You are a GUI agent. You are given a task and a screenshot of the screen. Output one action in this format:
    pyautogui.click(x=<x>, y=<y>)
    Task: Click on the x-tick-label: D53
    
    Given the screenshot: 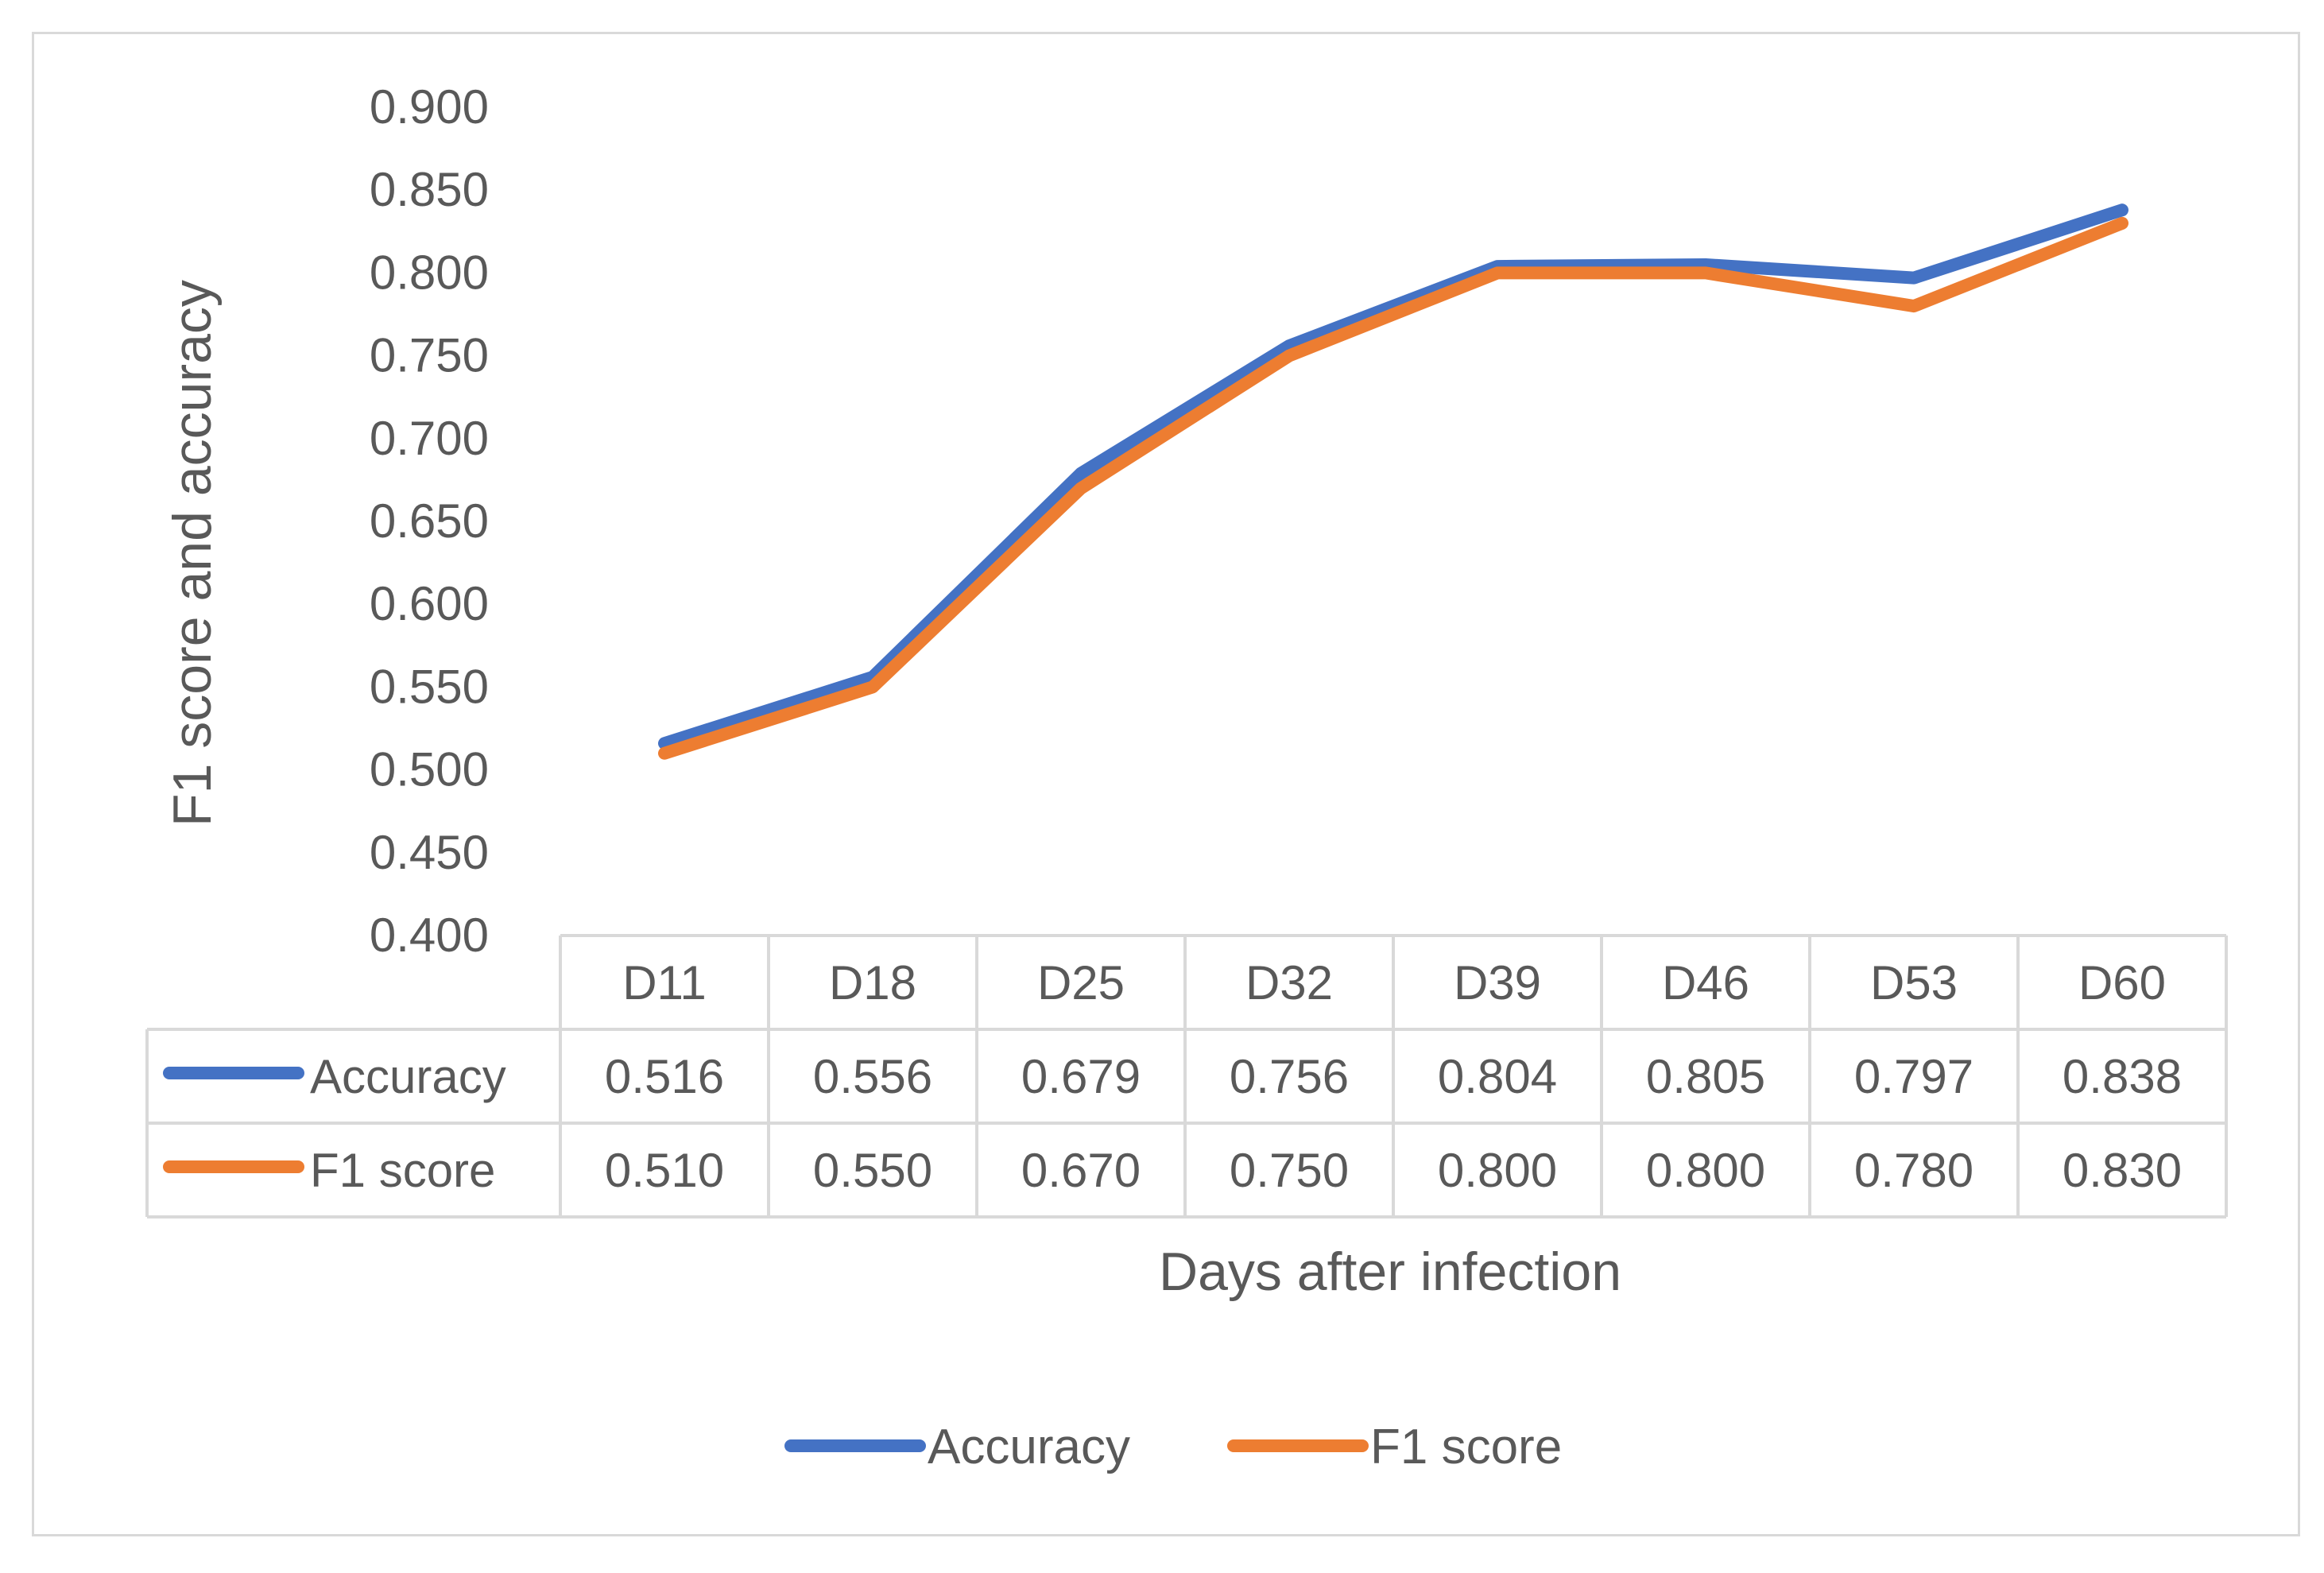 What is the action you would take?
    pyautogui.click(x=1914, y=982)
    